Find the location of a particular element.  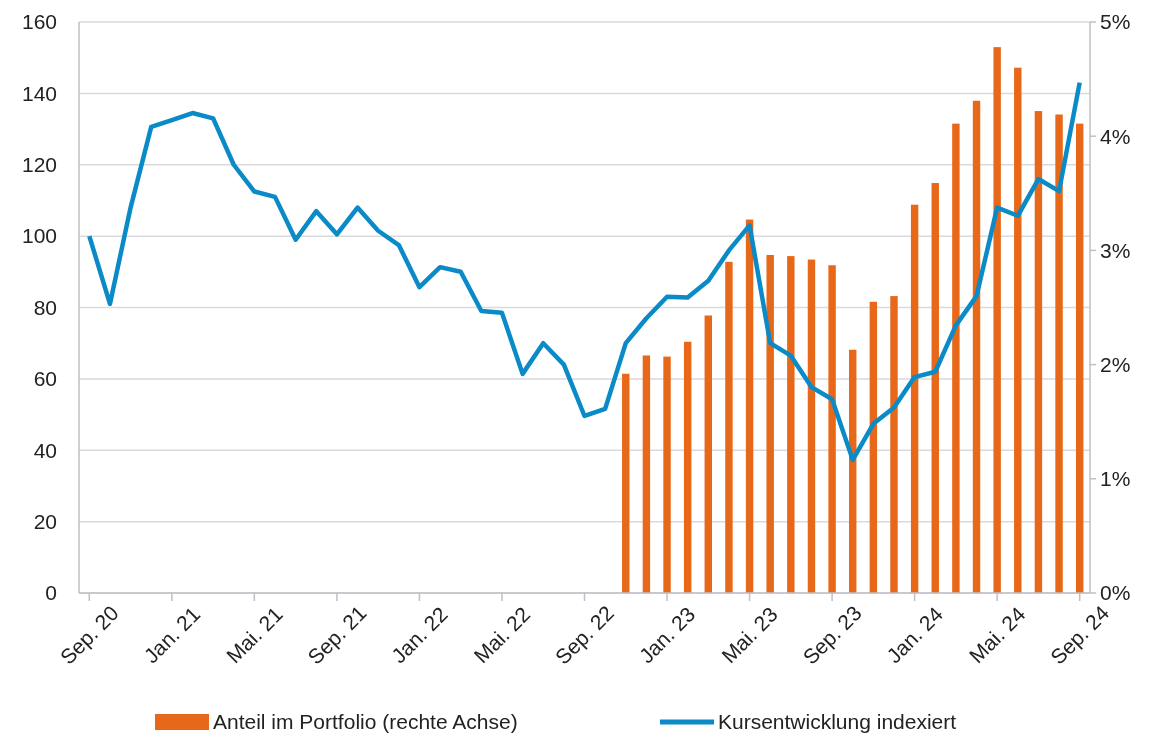

x-tick-label: Jan. 22 is located at coordinates (419, 635).